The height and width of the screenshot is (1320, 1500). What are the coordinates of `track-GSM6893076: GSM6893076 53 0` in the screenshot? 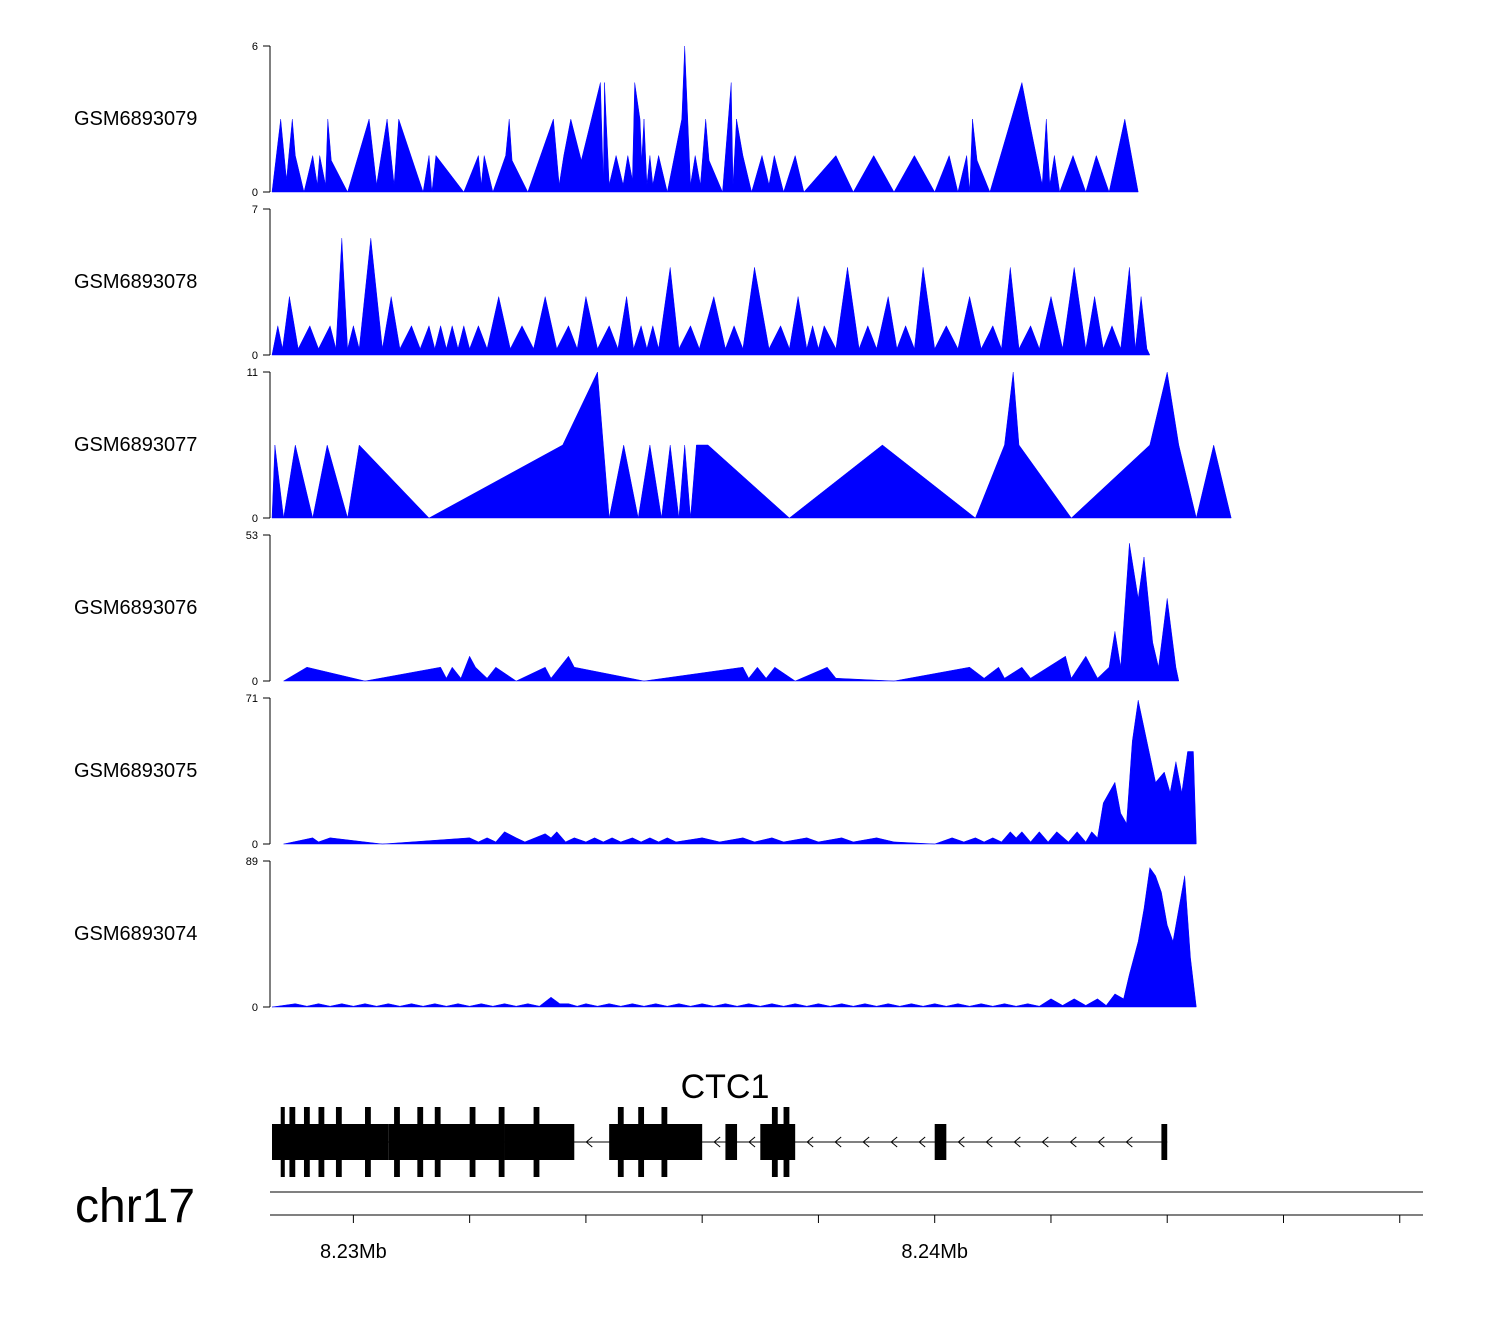 It's located at (627, 609).